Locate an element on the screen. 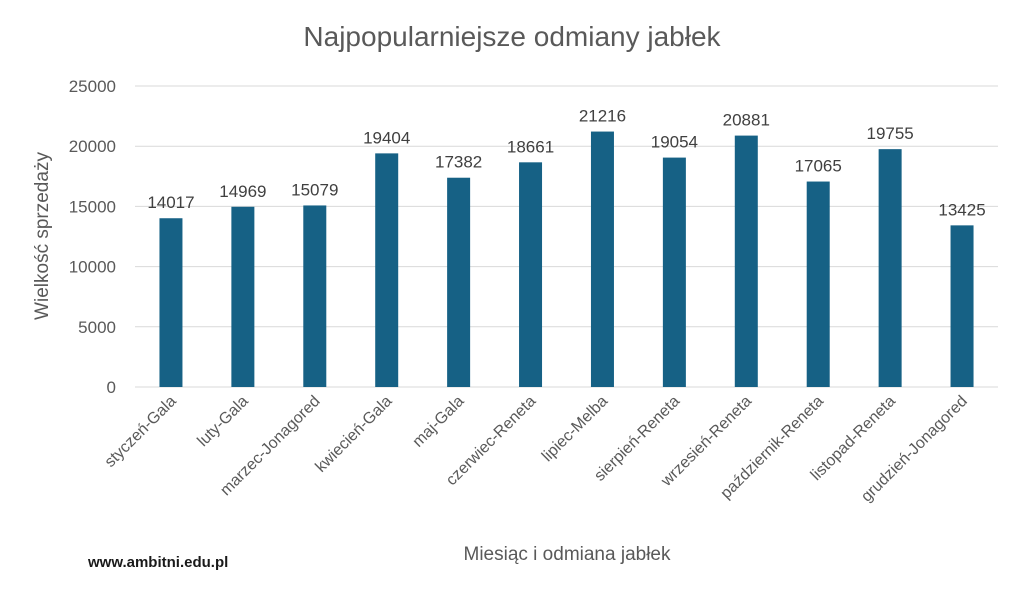 This screenshot has width=1024, height=598. y-axis-title: Wielkość sprzedaży is located at coordinates (42, 236).